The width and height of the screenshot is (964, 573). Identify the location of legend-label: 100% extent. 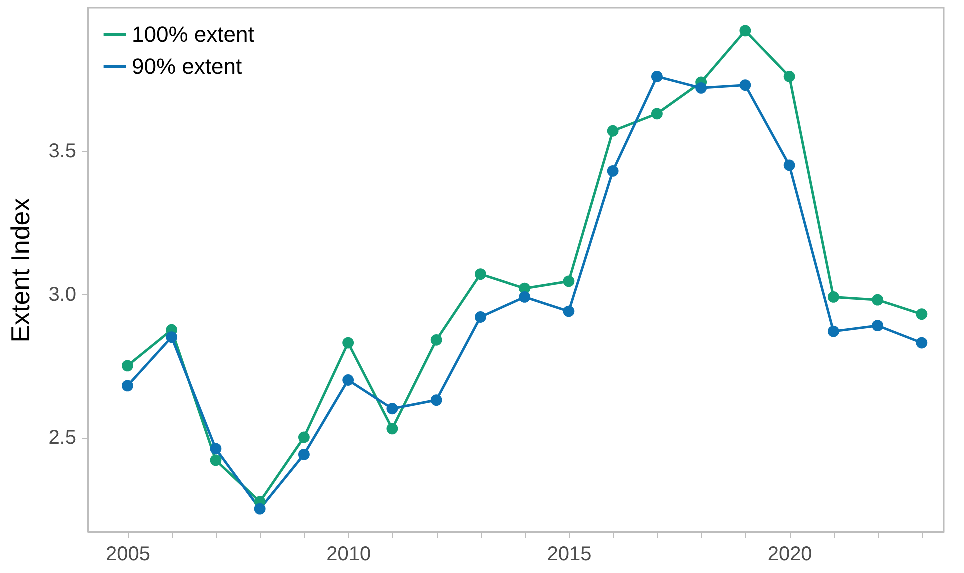
(193, 34).